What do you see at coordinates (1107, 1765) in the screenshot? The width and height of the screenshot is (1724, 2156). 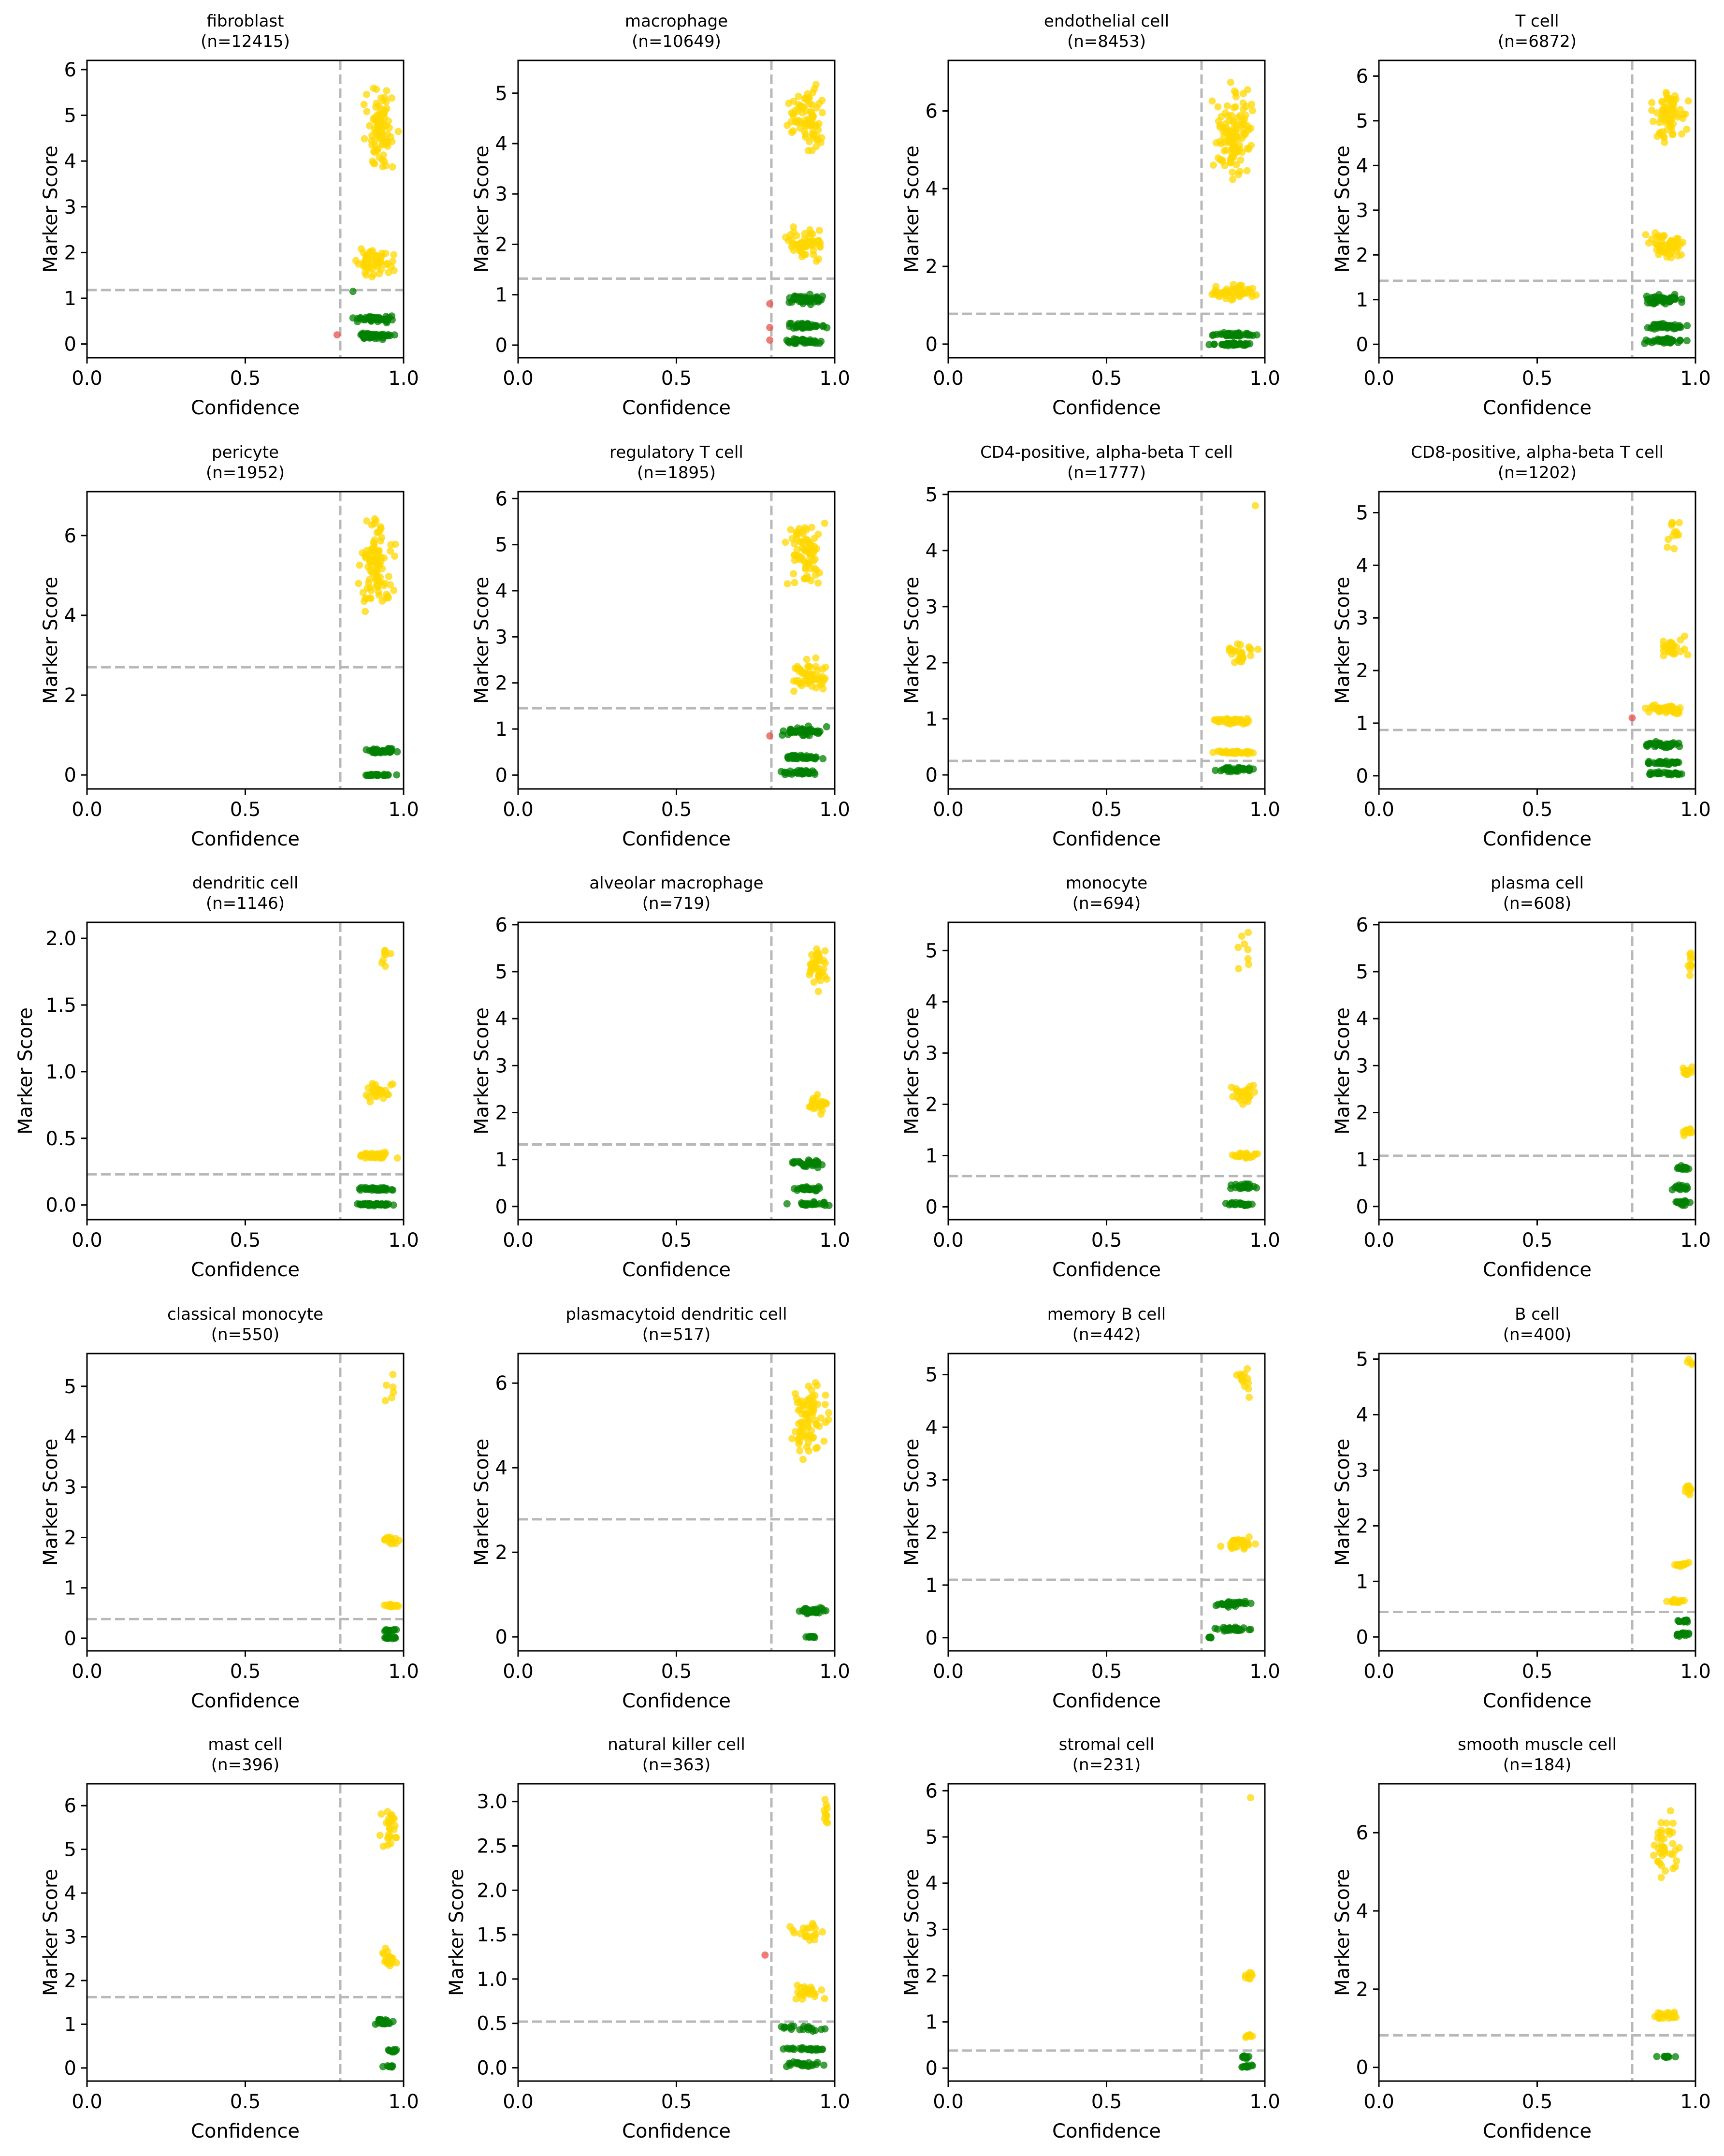 I see `panel-count: (n=231)` at bounding box center [1107, 1765].